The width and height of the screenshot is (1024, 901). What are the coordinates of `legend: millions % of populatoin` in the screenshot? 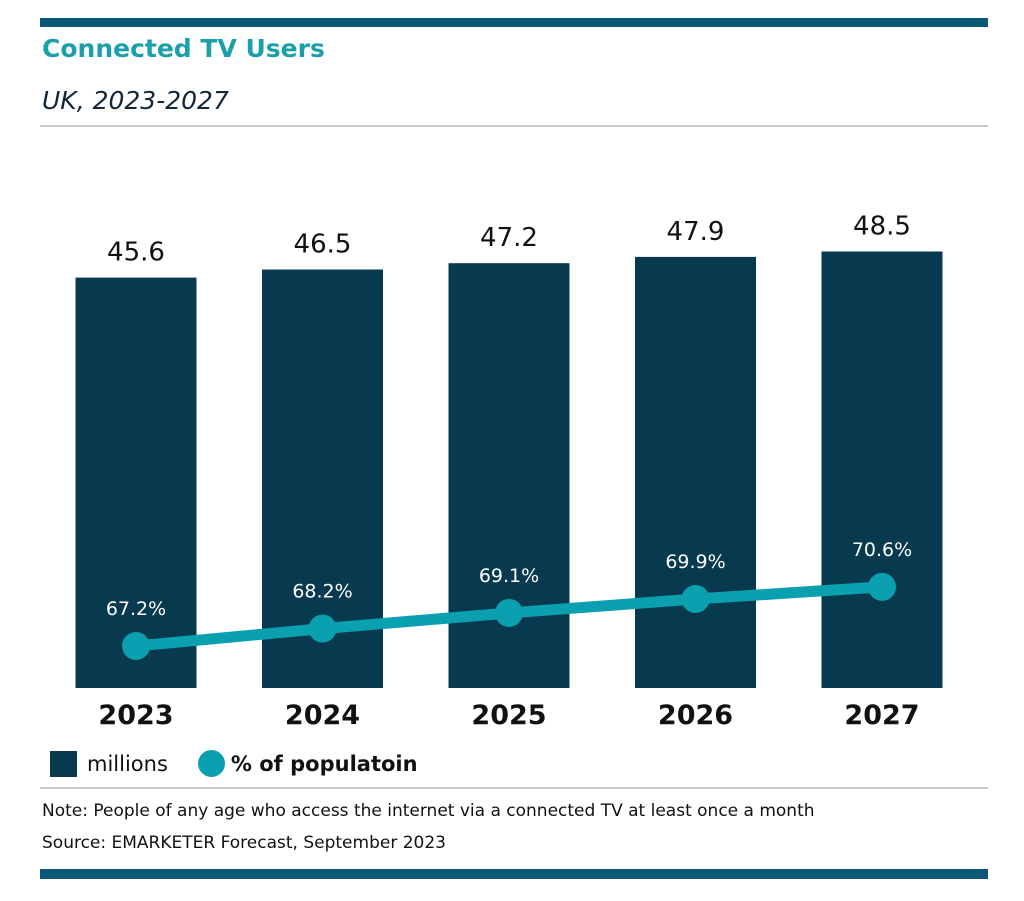 It's located at (234, 763).